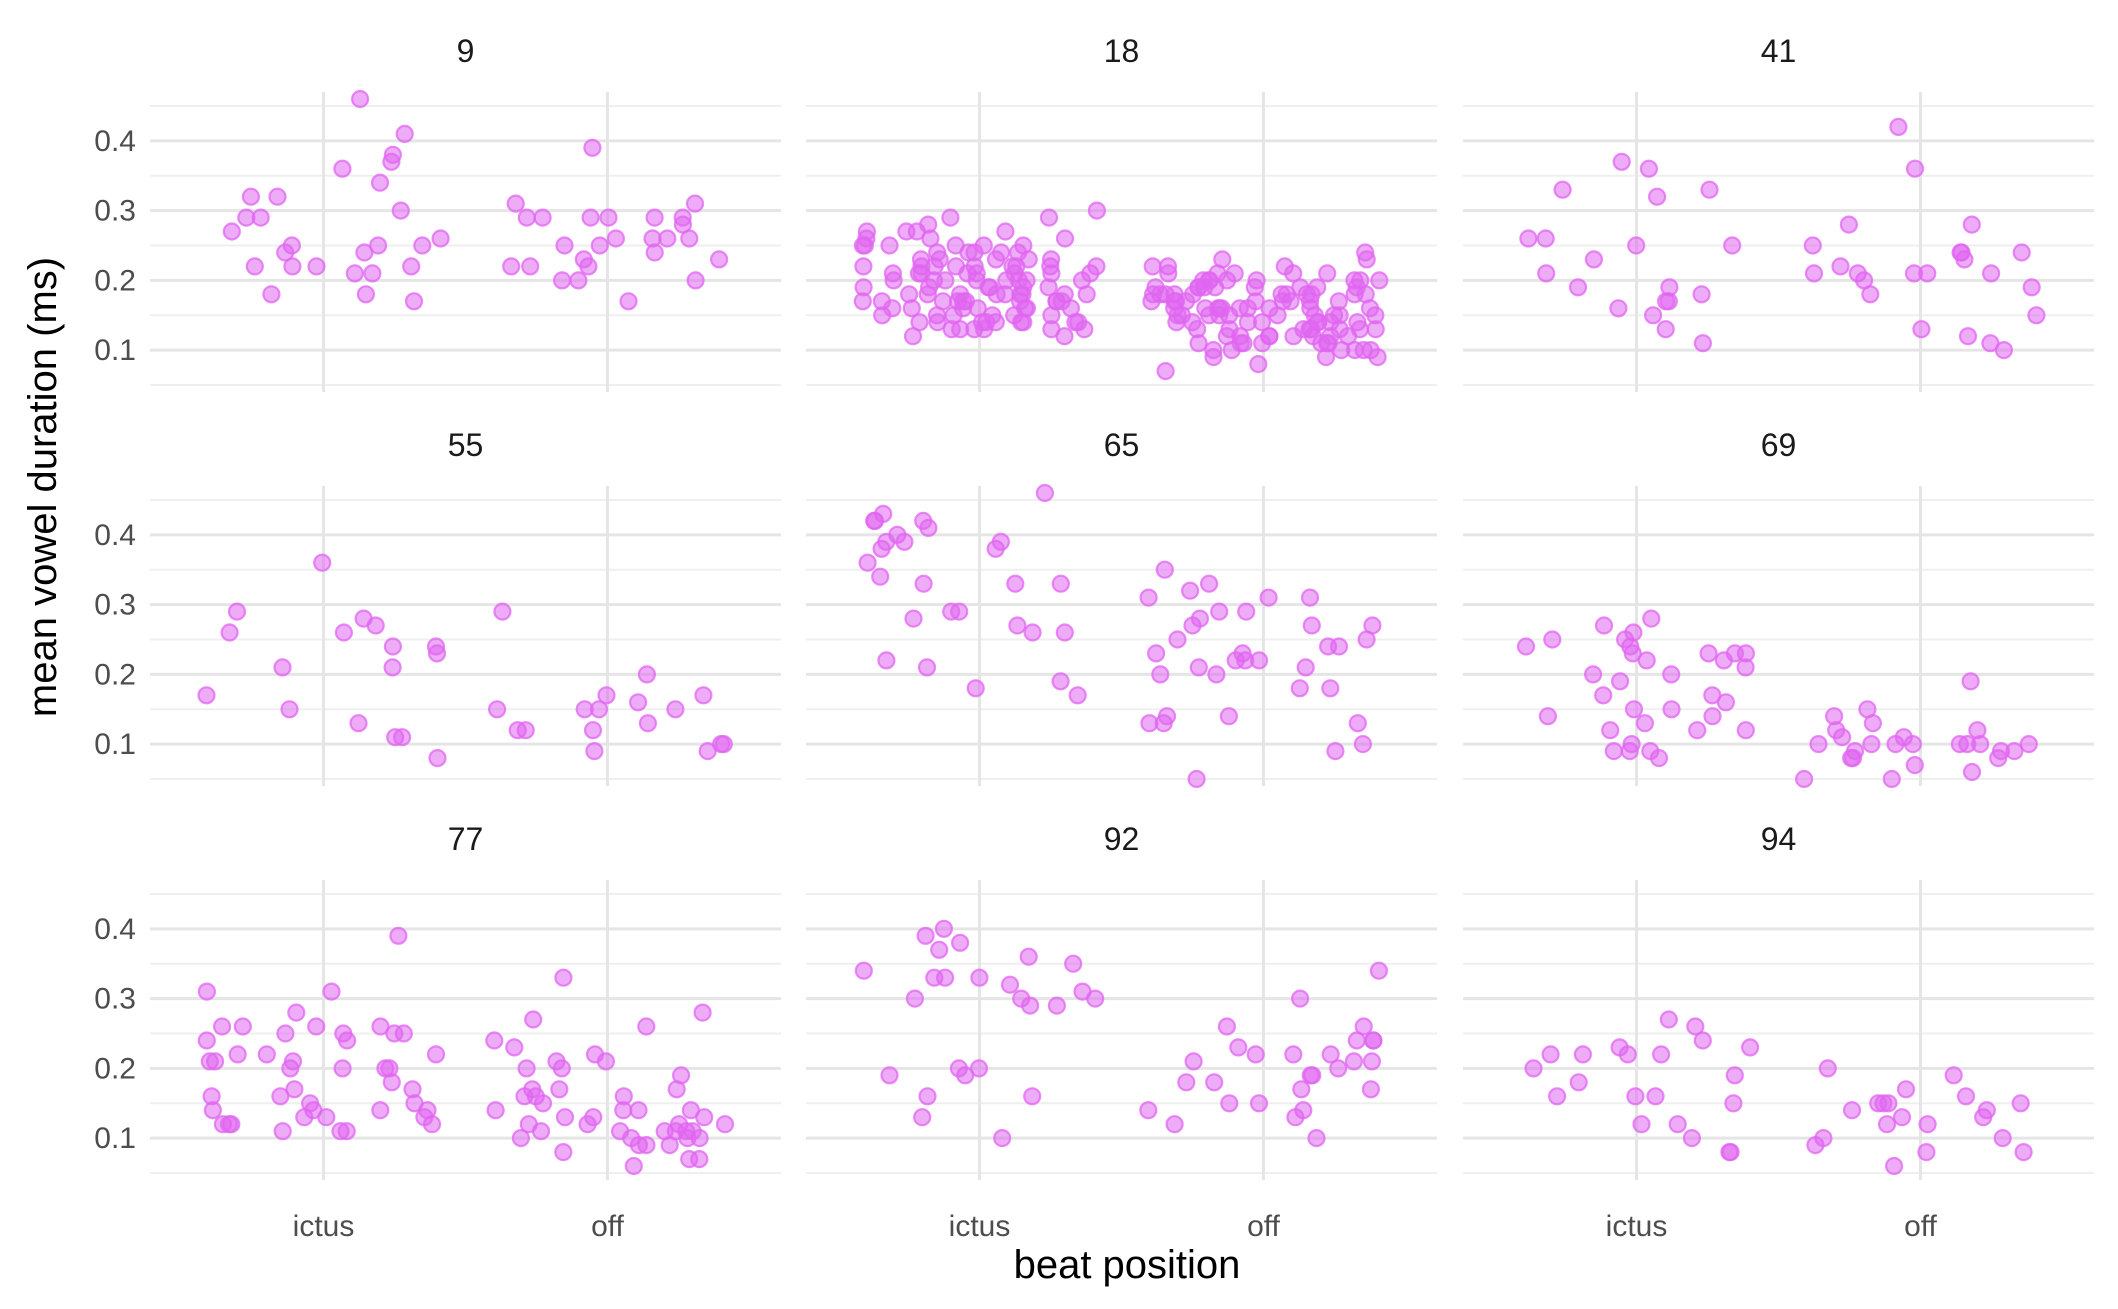 This screenshot has width=2118, height=1309. I want to click on facet-panel-77: 77 0.1 0.2 0.3 0.4 ictus off, so click(437, 1032).